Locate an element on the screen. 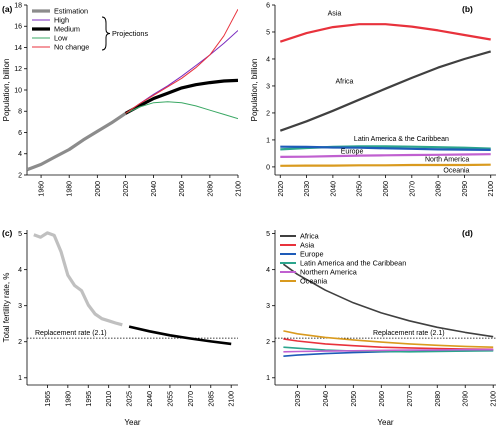 This screenshot has width=500, height=431. legend-label: Africa is located at coordinates (310, 236).